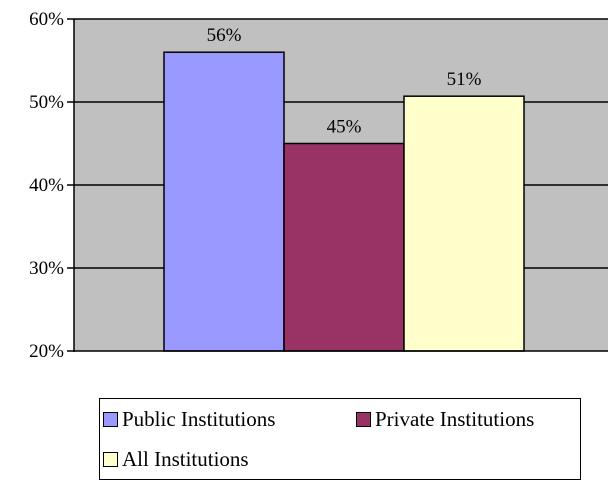 The image size is (608, 483). What do you see at coordinates (46, 268) in the screenshot?
I see `y-tick-label: 30%` at bounding box center [46, 268].